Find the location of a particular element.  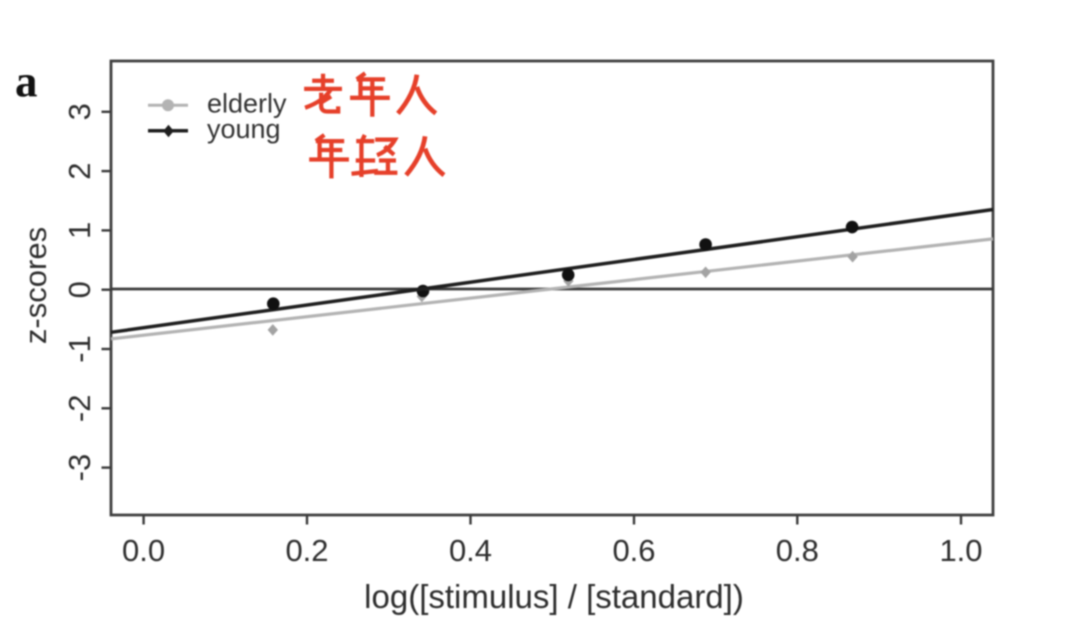

svg-text: 2 is located at coordinates (79, 170).